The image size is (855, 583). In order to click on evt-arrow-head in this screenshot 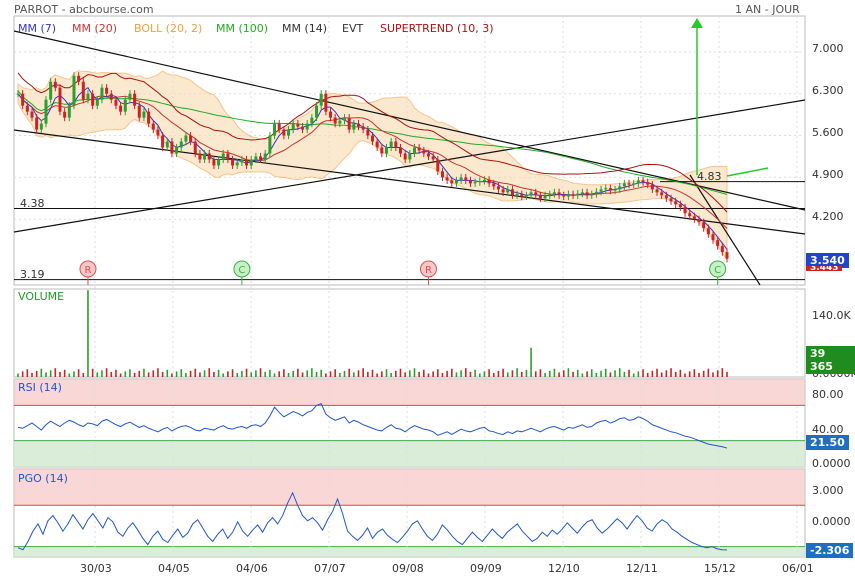, I will do `click(697, 23)`.